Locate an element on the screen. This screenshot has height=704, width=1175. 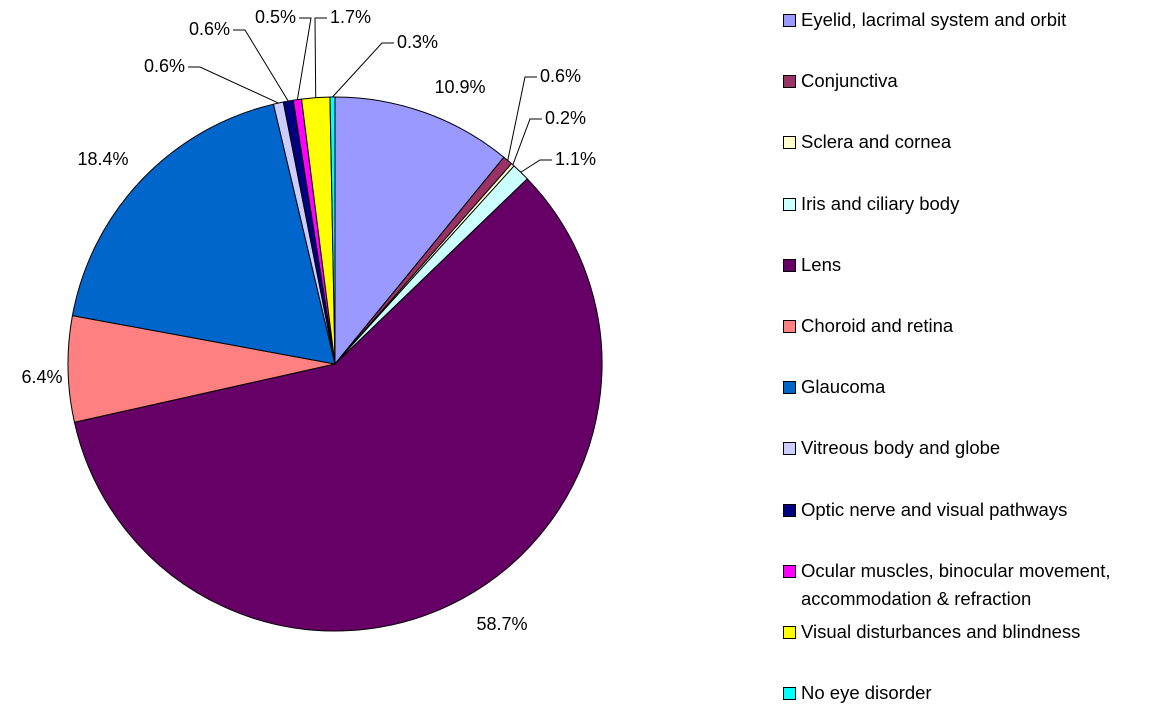
legend-item: Vitreous body and globe is located at coordinates (978, 448).